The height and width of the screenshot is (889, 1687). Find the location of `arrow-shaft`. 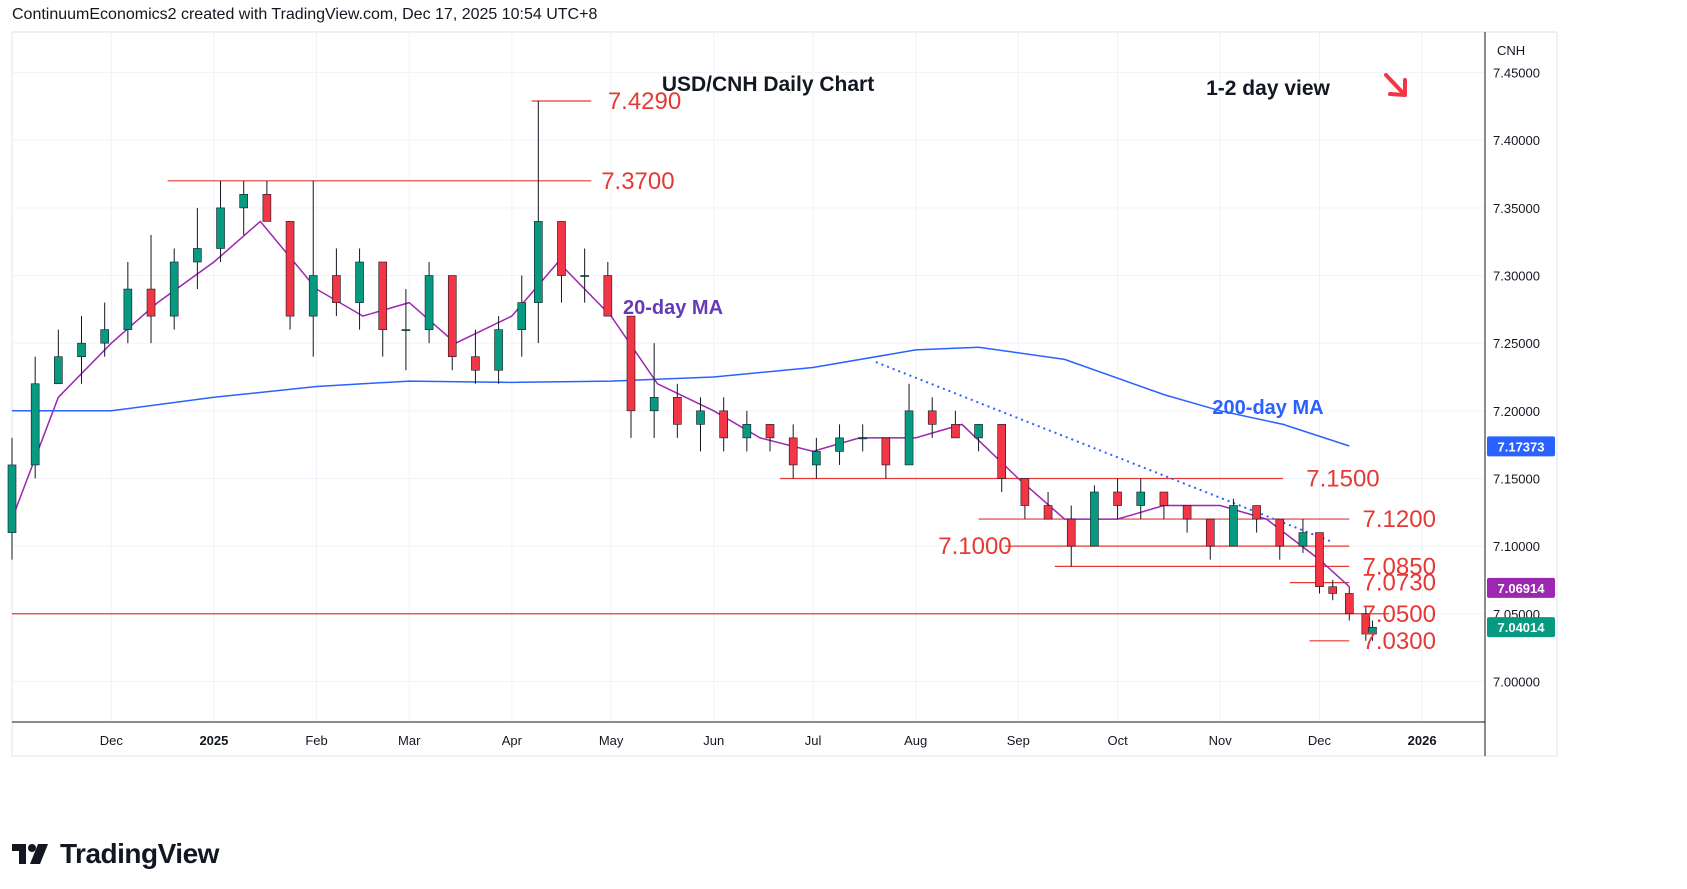

arrow-shaft is located at coordinates (1395, 84).